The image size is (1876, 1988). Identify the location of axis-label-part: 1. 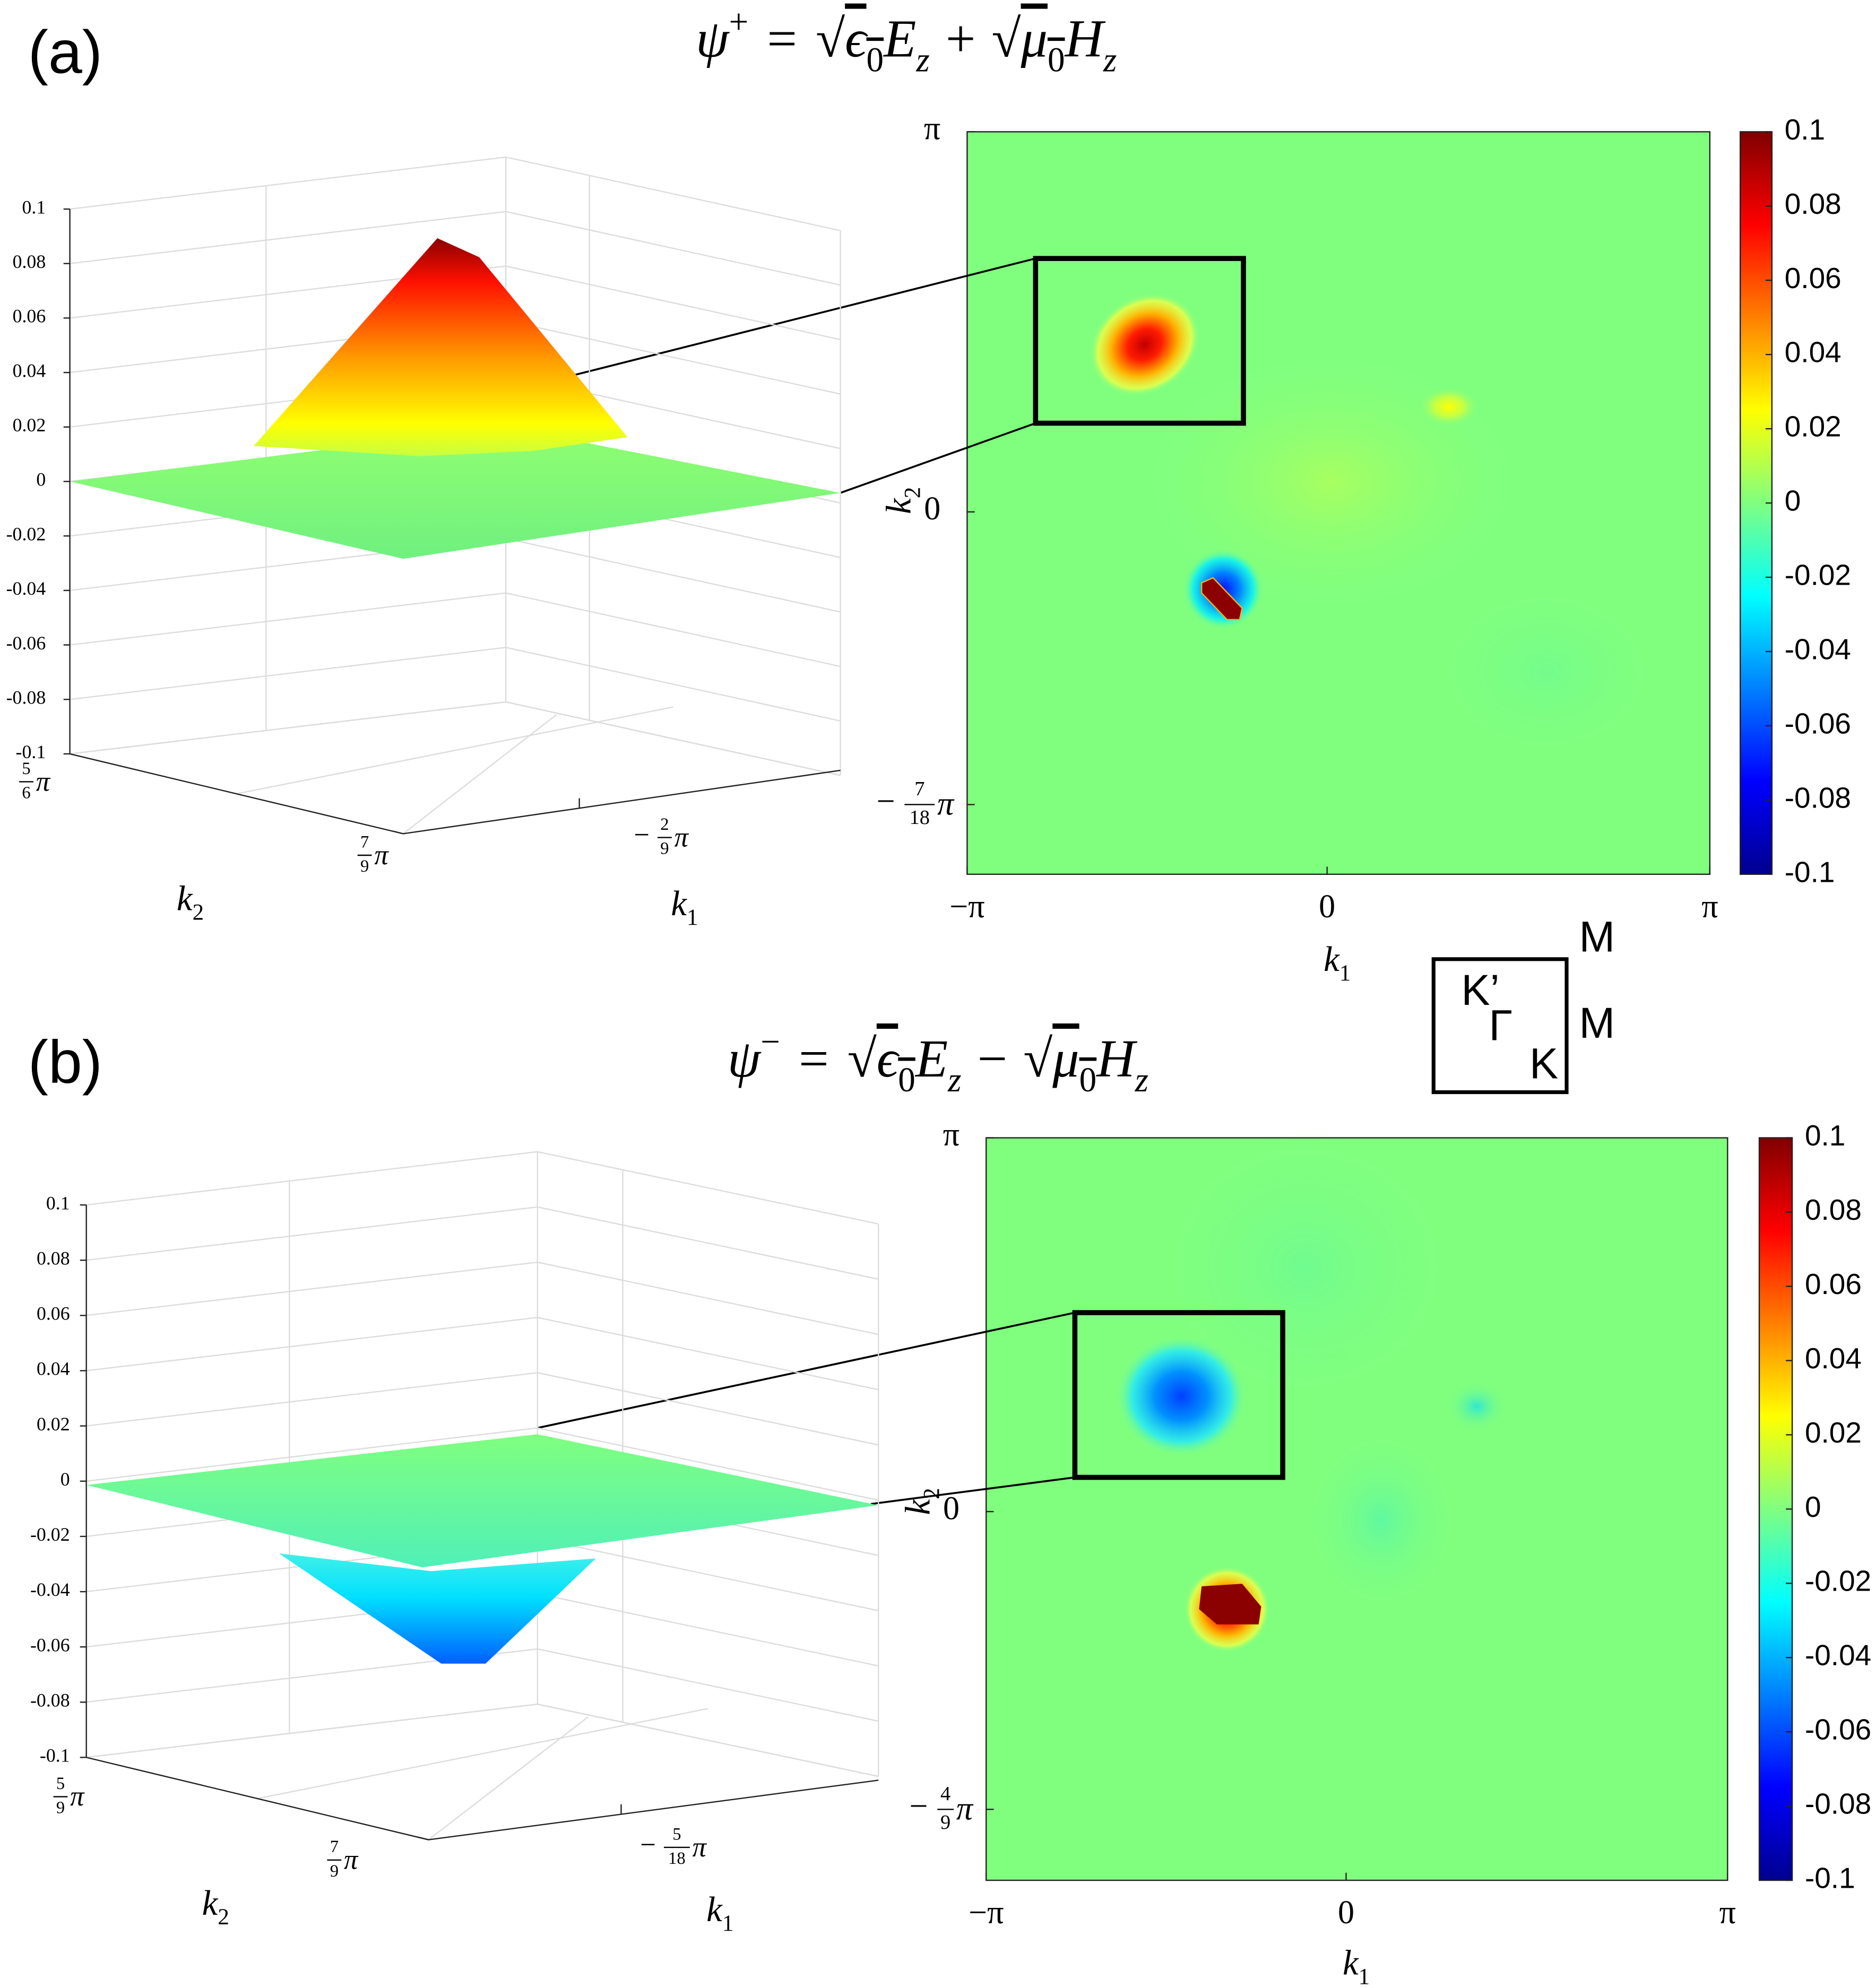
(1364, 1977).